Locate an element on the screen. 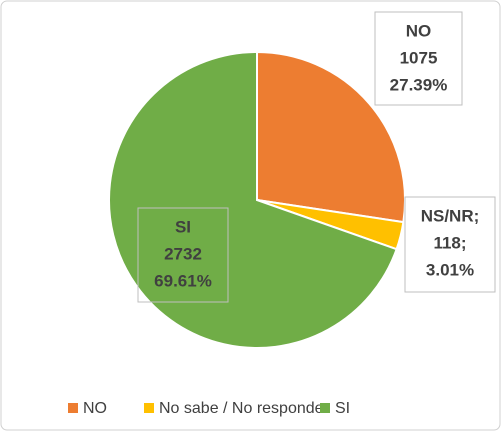 The height and width of the screenshot is (432, 502). data-label-value: 1075 is located at coordinates (419, 57).